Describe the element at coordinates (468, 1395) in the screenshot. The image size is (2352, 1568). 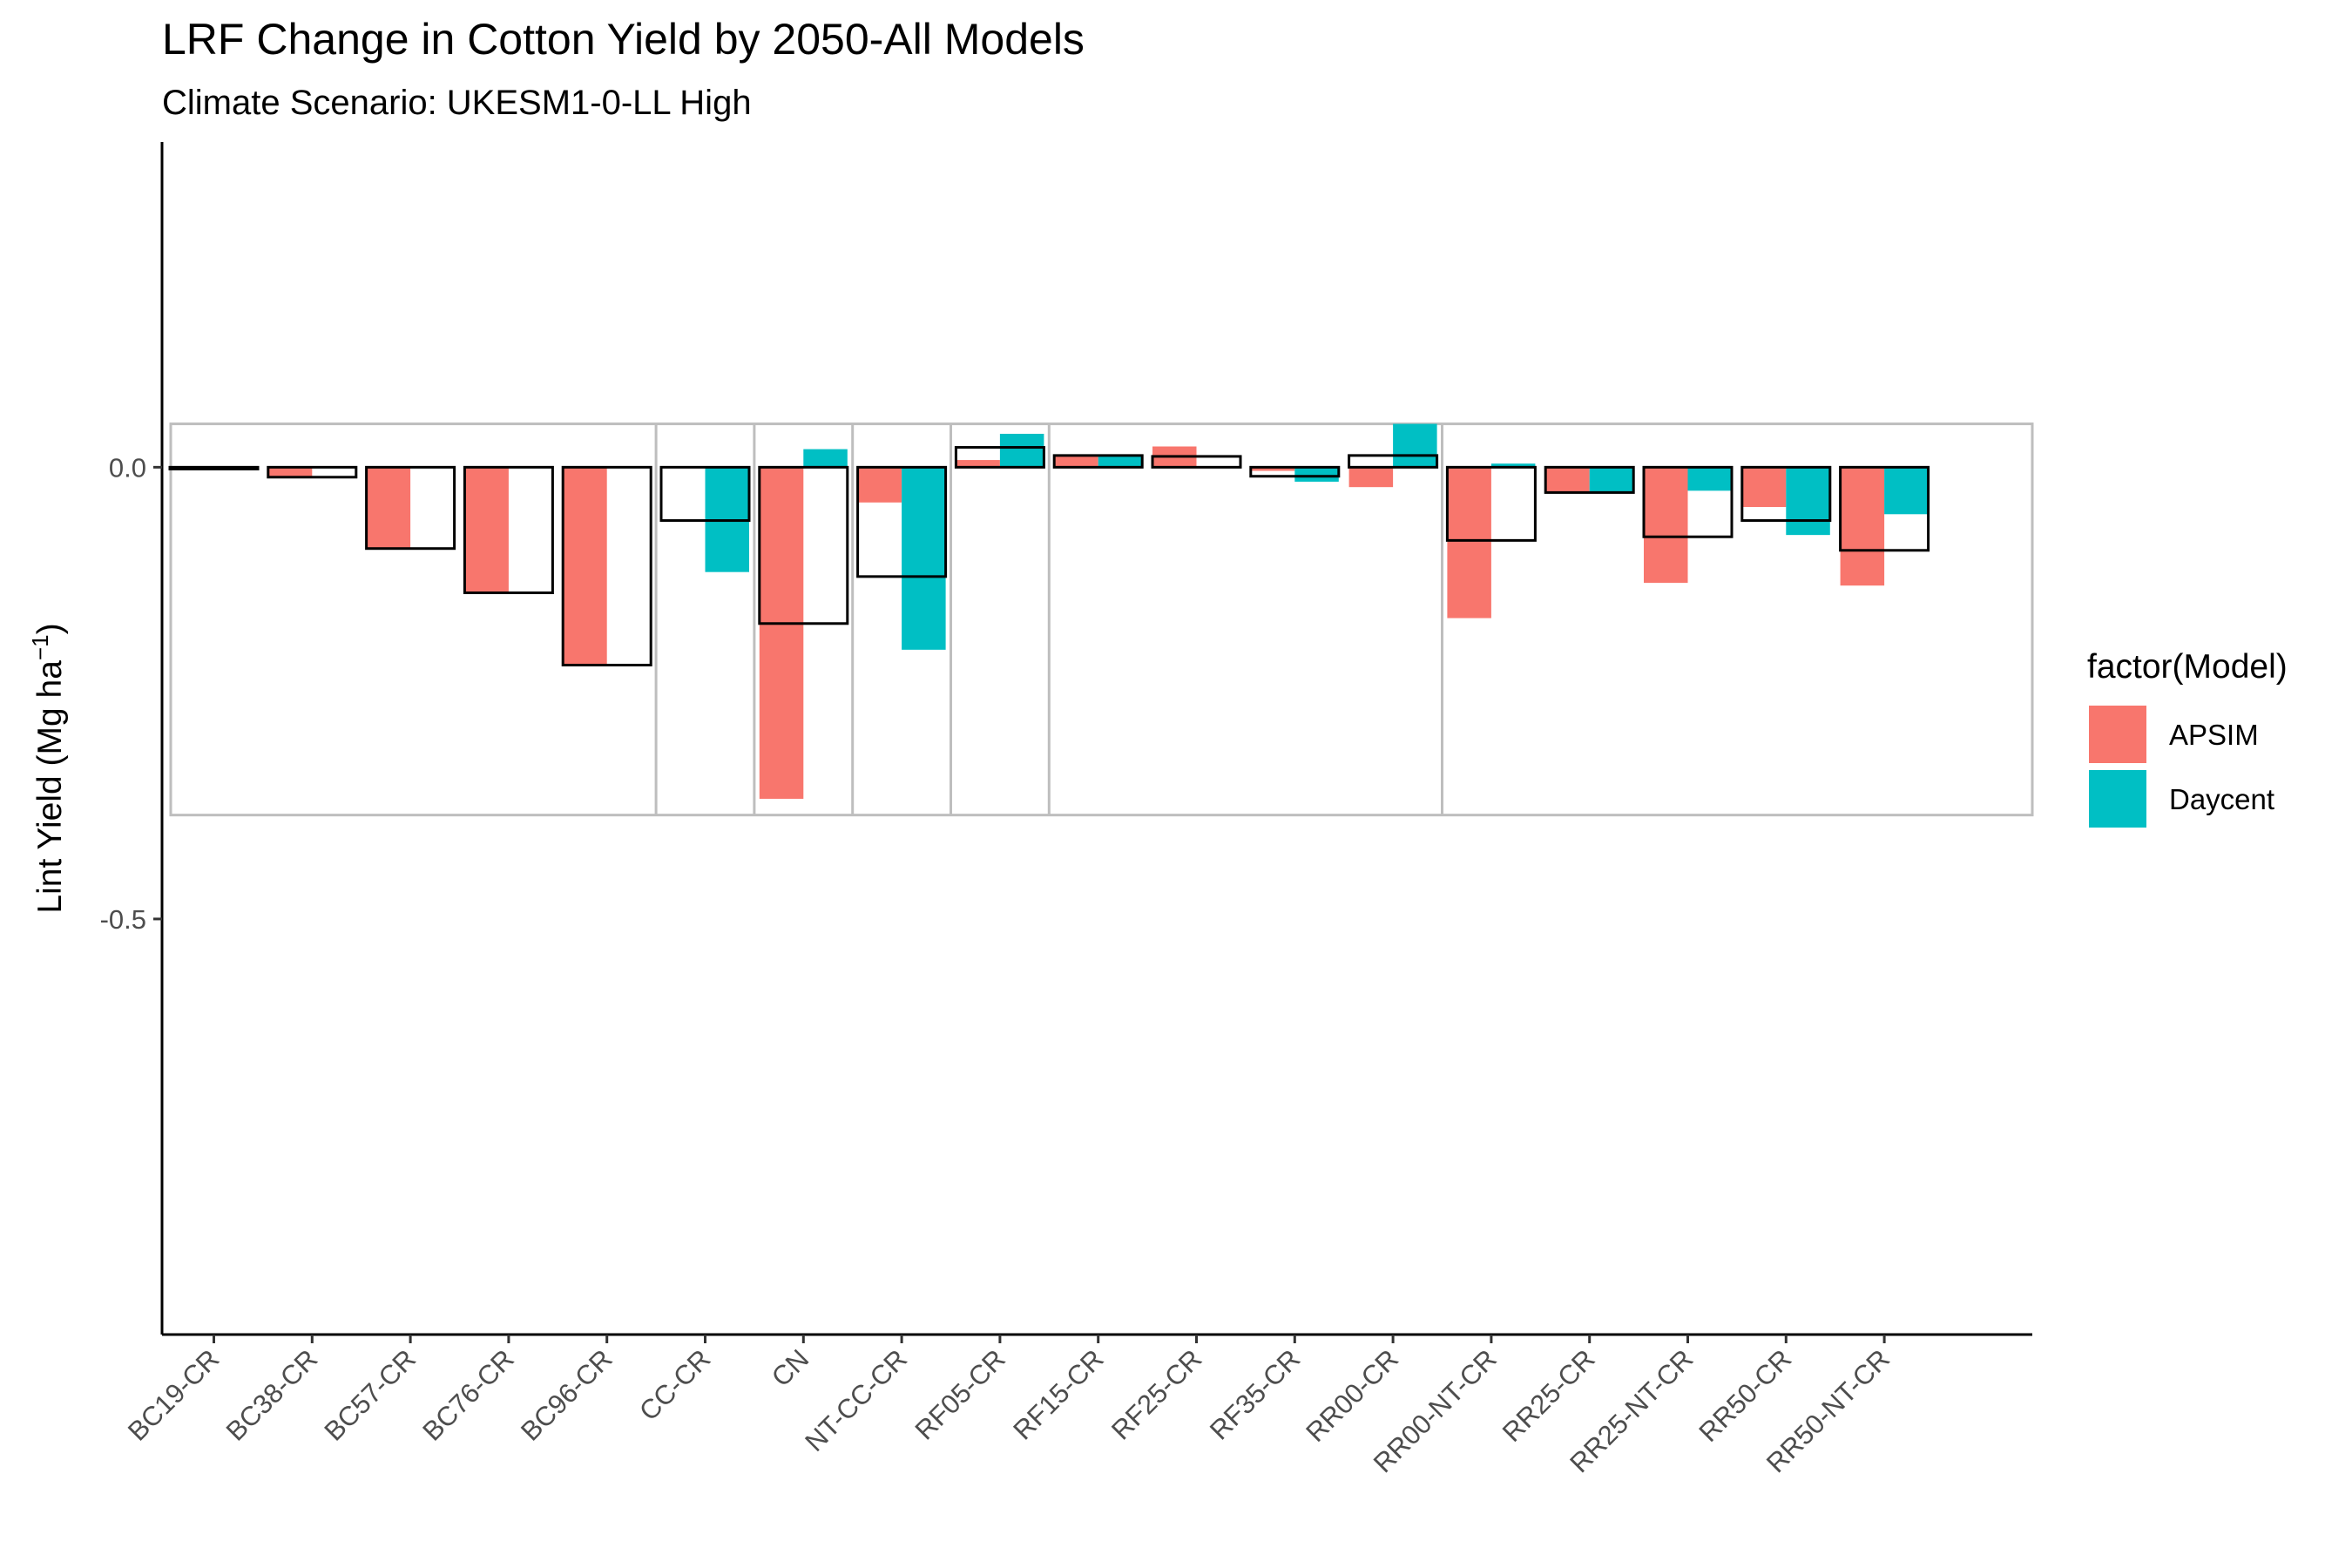
I see `x-tick-label: BC76-CR` at that location.